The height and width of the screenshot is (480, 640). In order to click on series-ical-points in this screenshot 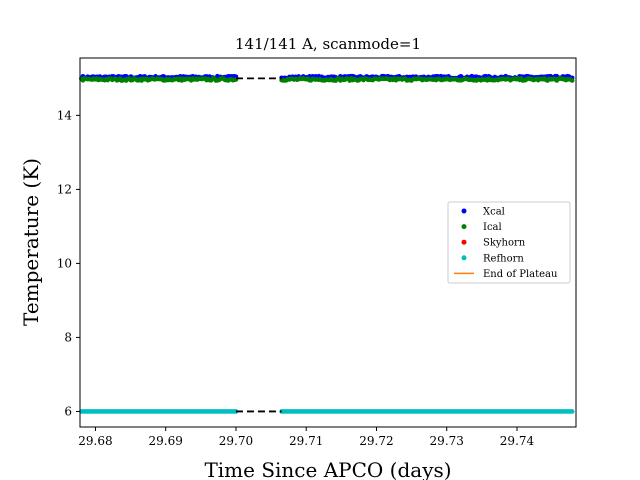, I will do `click(327, 79)`.